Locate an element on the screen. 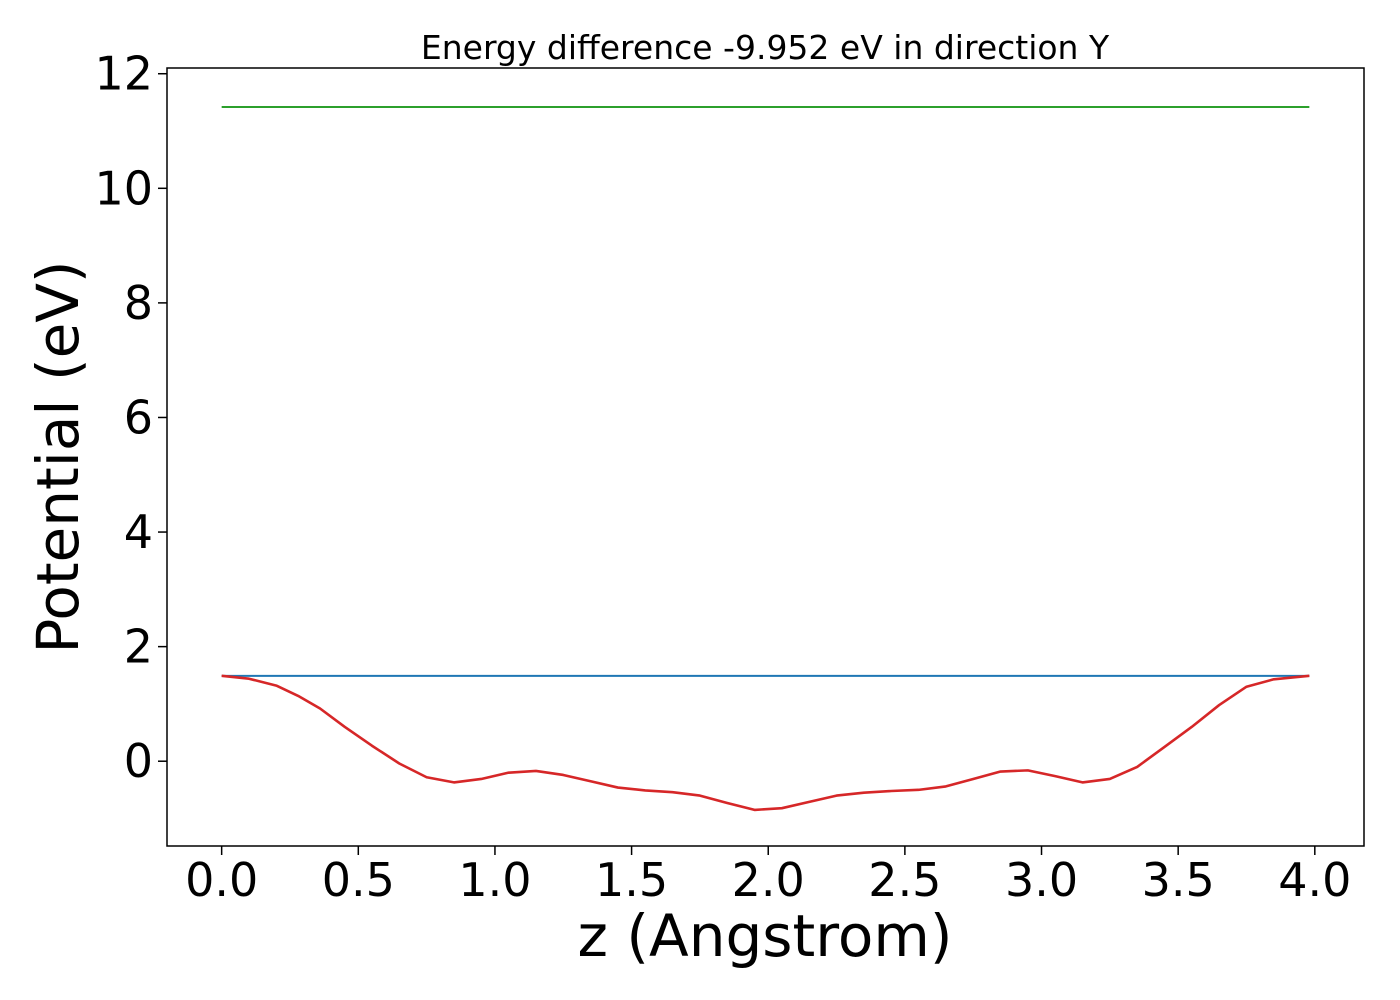  x-tick-label: 4.0 is located at coordinates (1314, 880).